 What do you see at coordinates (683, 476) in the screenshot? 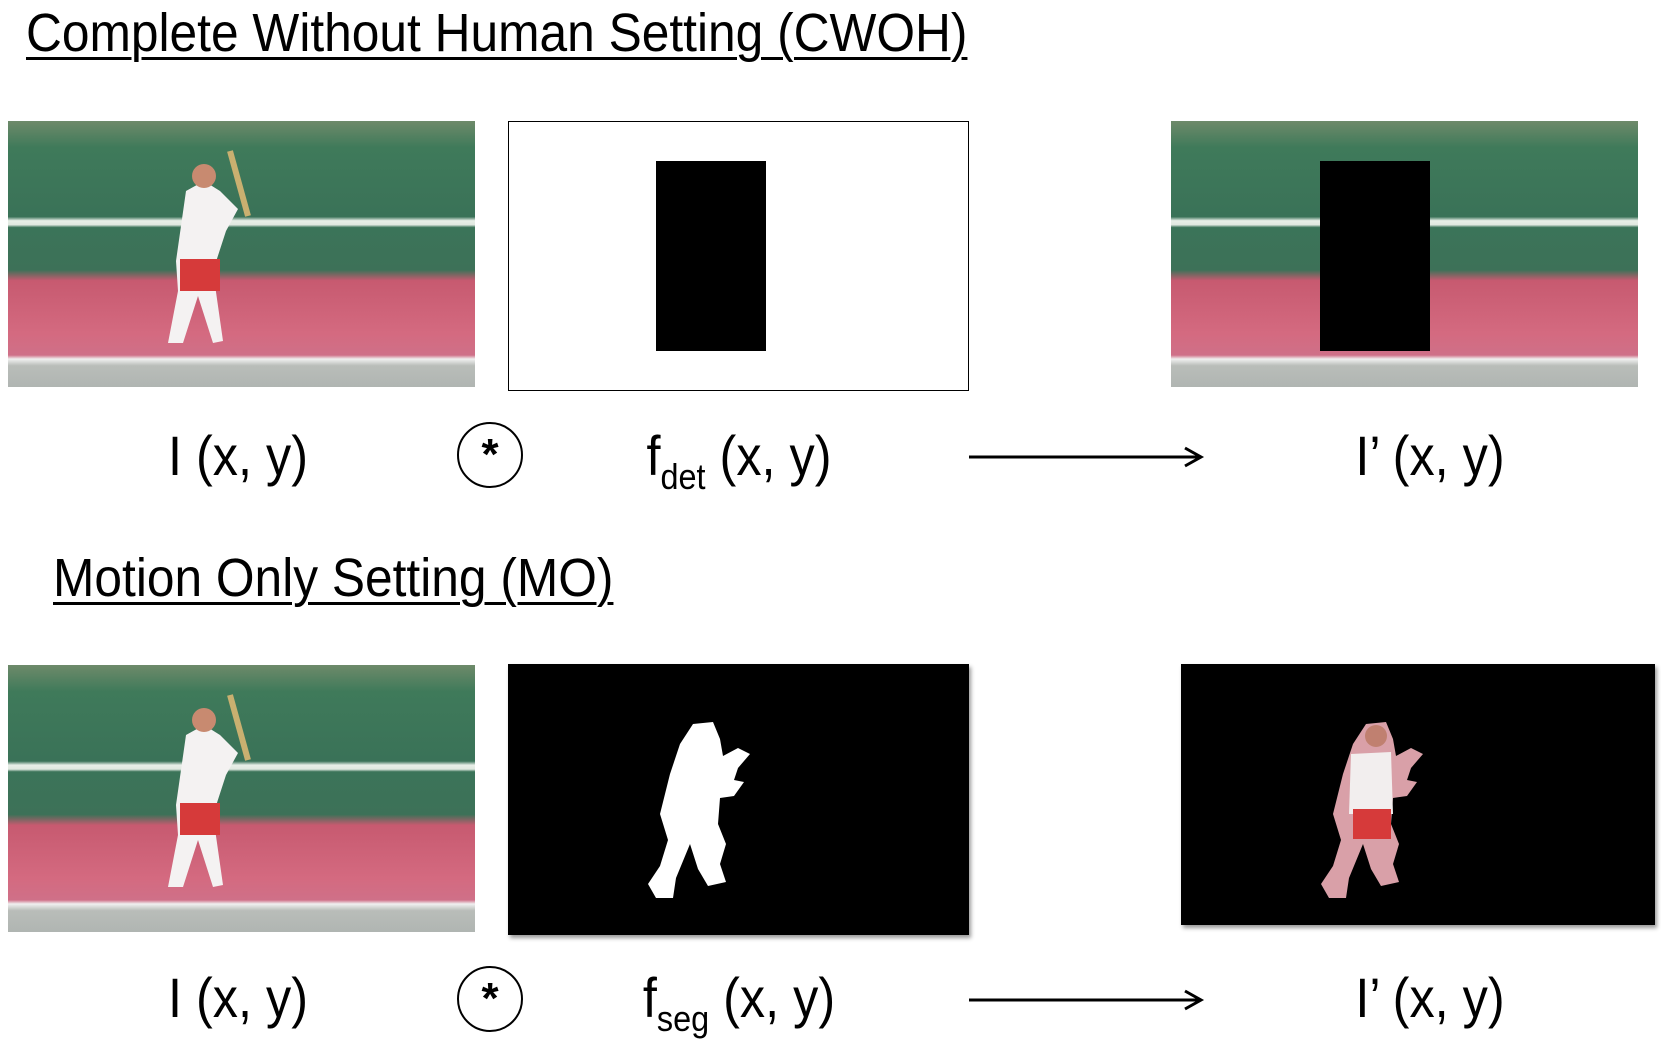
I see `filter-subscript: det` at bounding box center [683, 476].